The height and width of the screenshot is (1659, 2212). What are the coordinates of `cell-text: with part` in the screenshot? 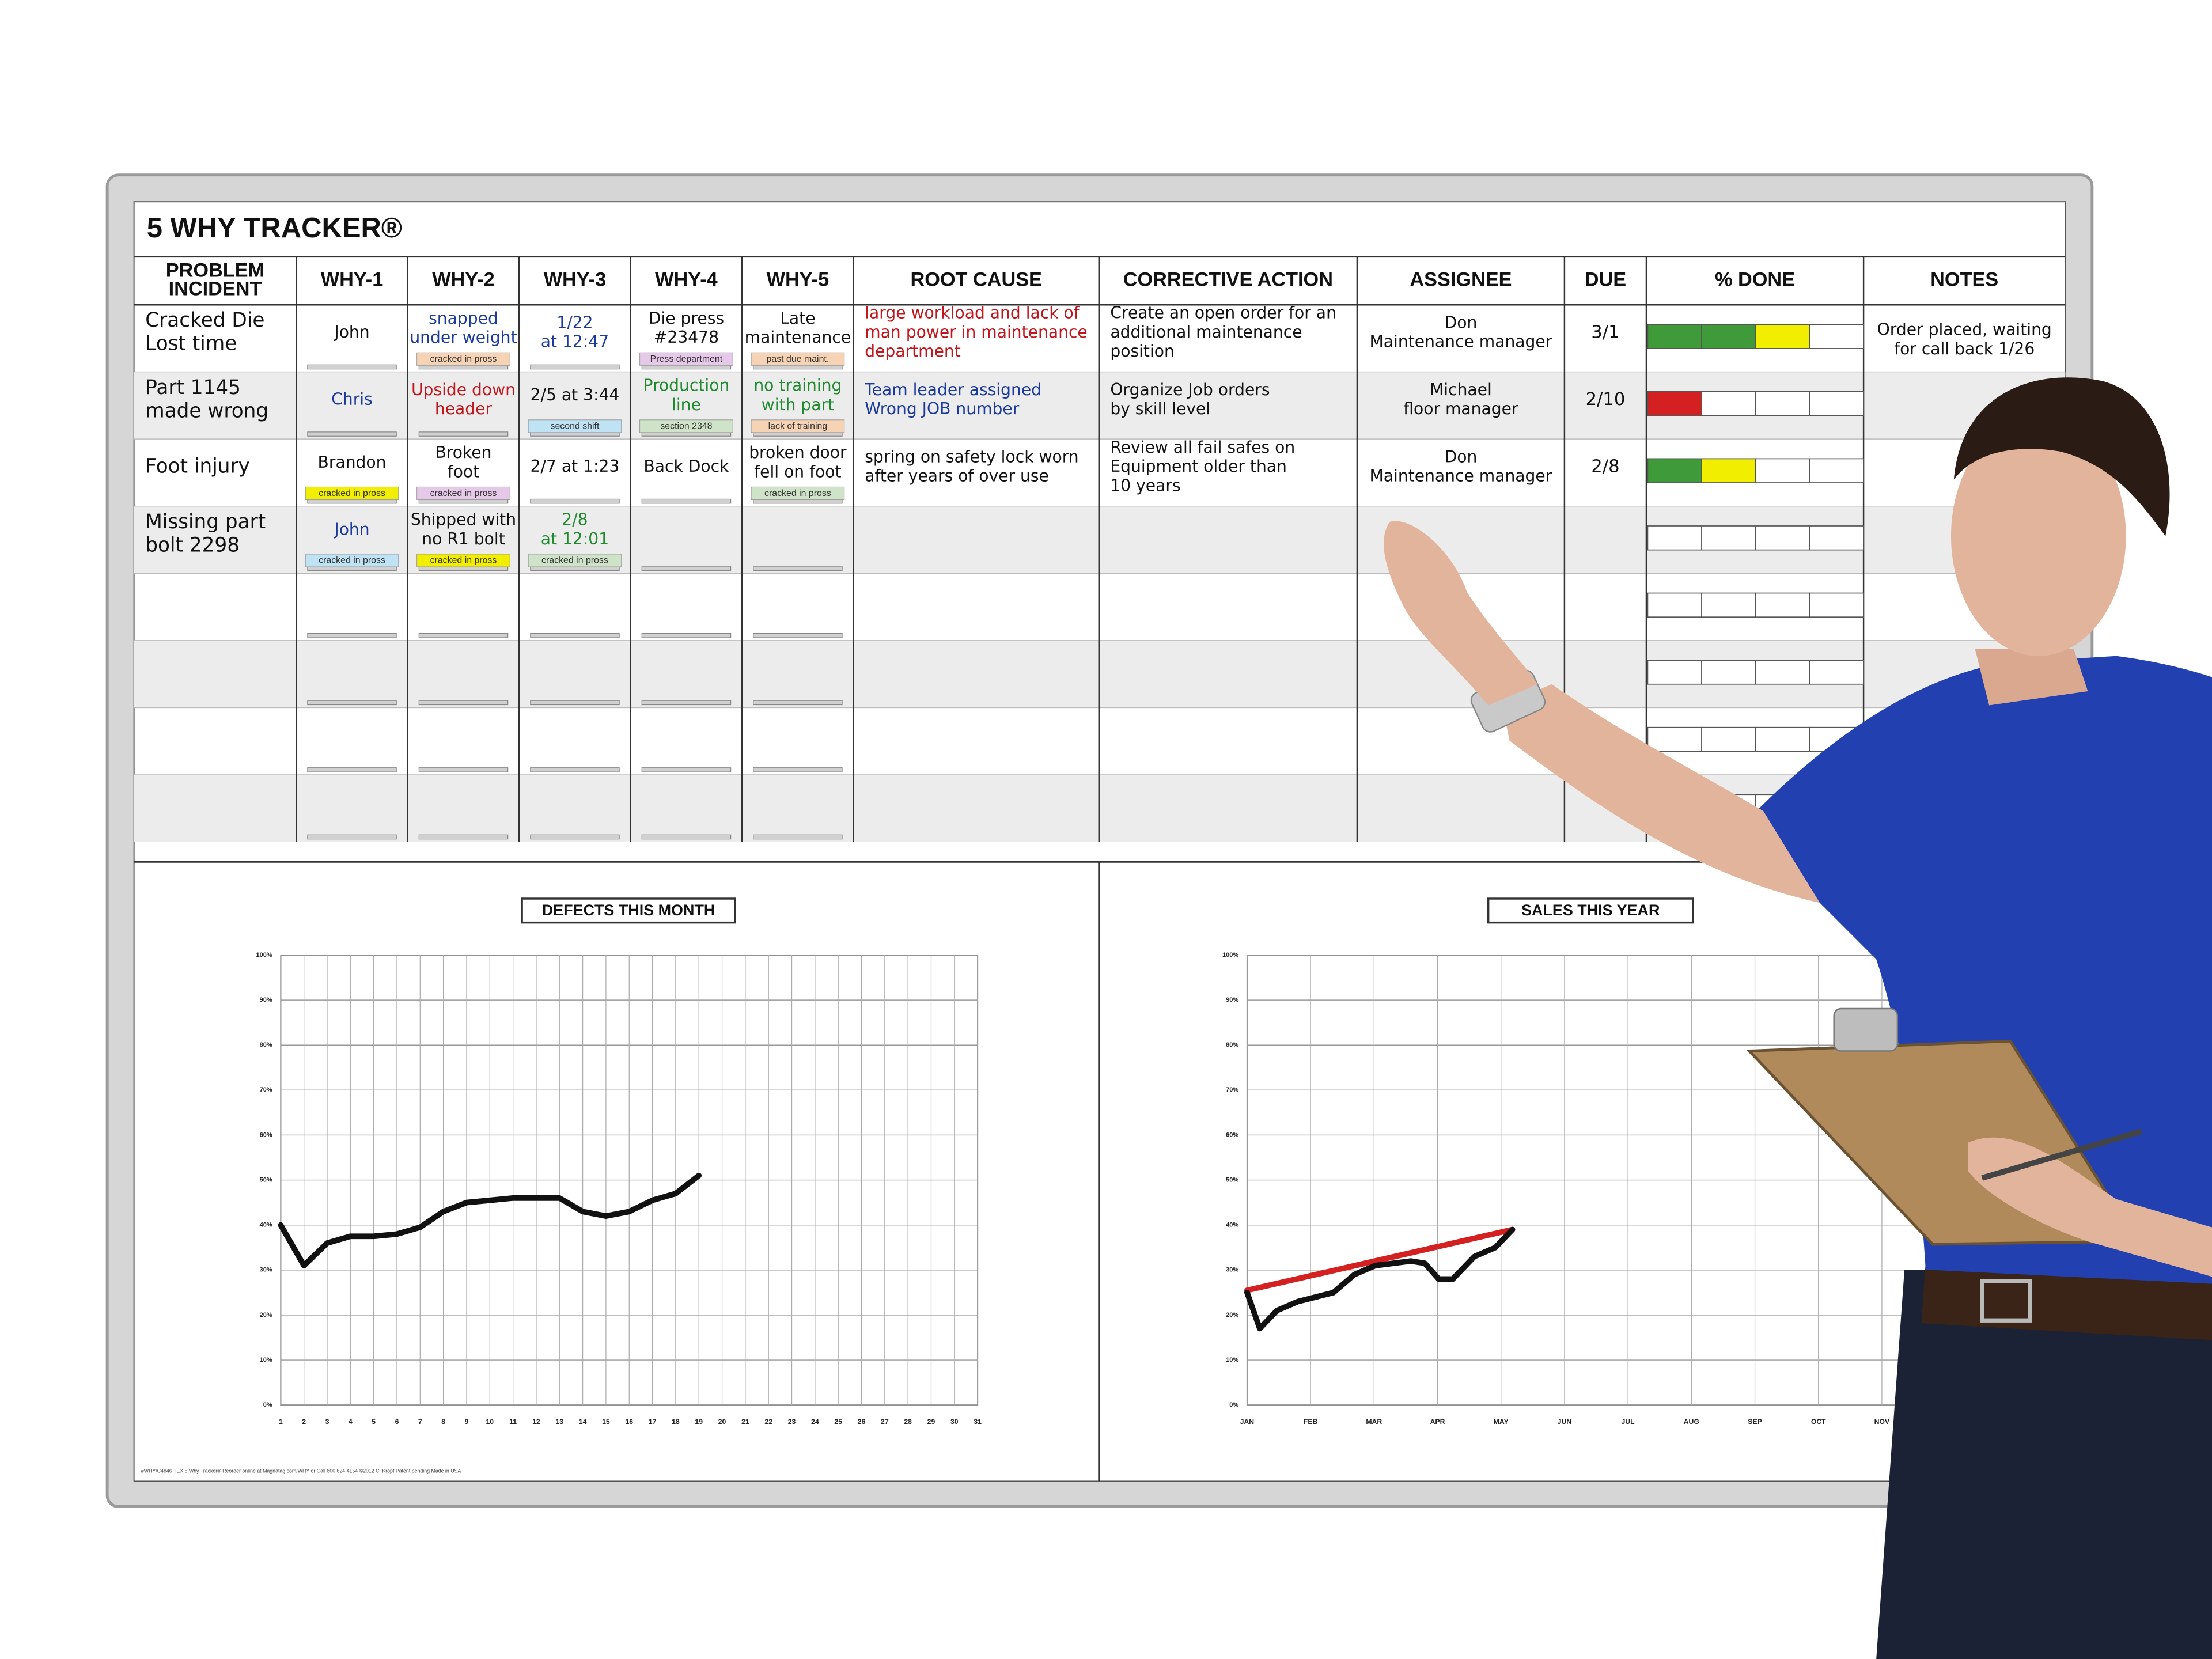 It's located at (798, 404).